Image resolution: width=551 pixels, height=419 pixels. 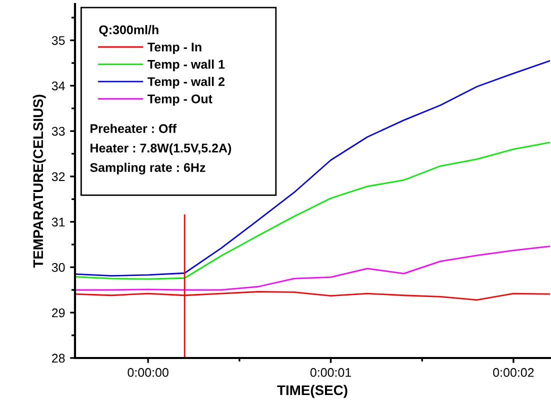 What do you see at coordinates (58, 177) in the screenshot?
I see `y-tick-label: 32` at bounding box center [58, 177].